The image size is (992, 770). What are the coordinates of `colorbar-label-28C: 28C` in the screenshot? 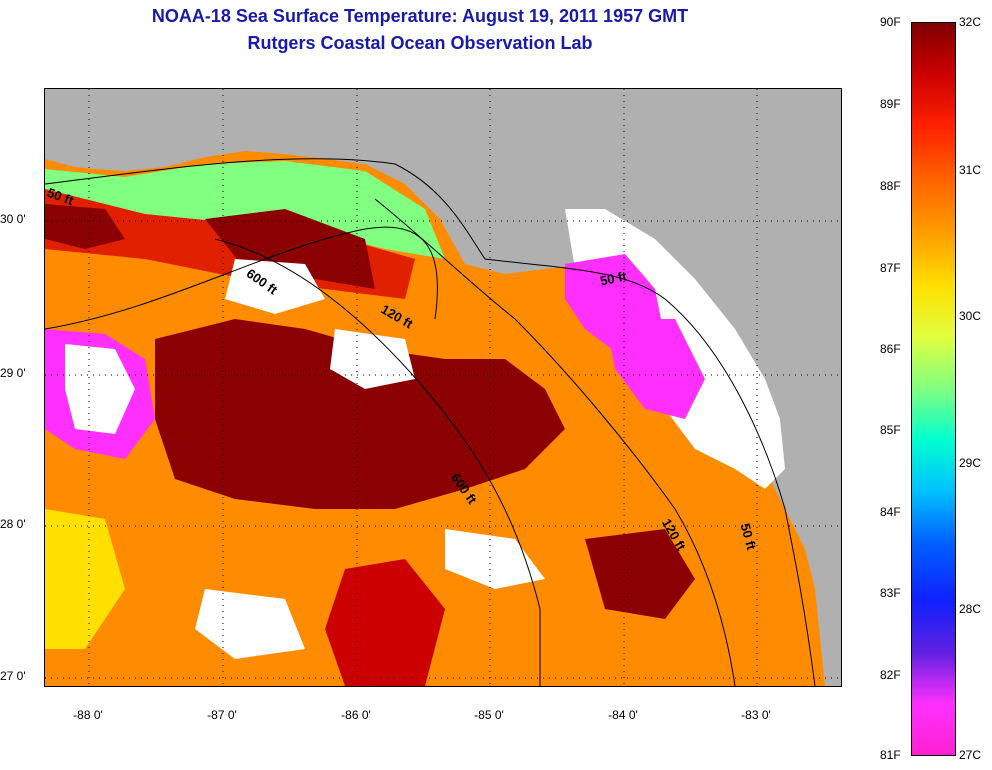 It's located at (970, 609).